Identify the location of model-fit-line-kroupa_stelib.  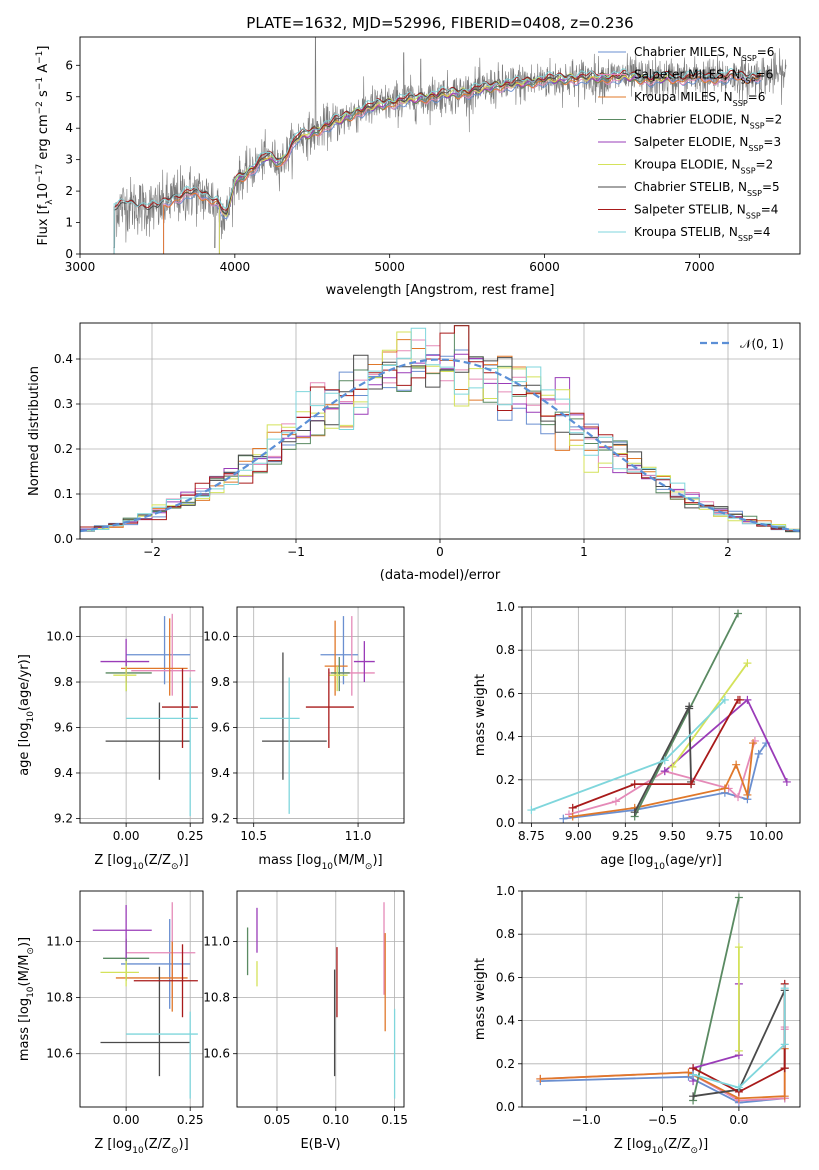
(437, 161).